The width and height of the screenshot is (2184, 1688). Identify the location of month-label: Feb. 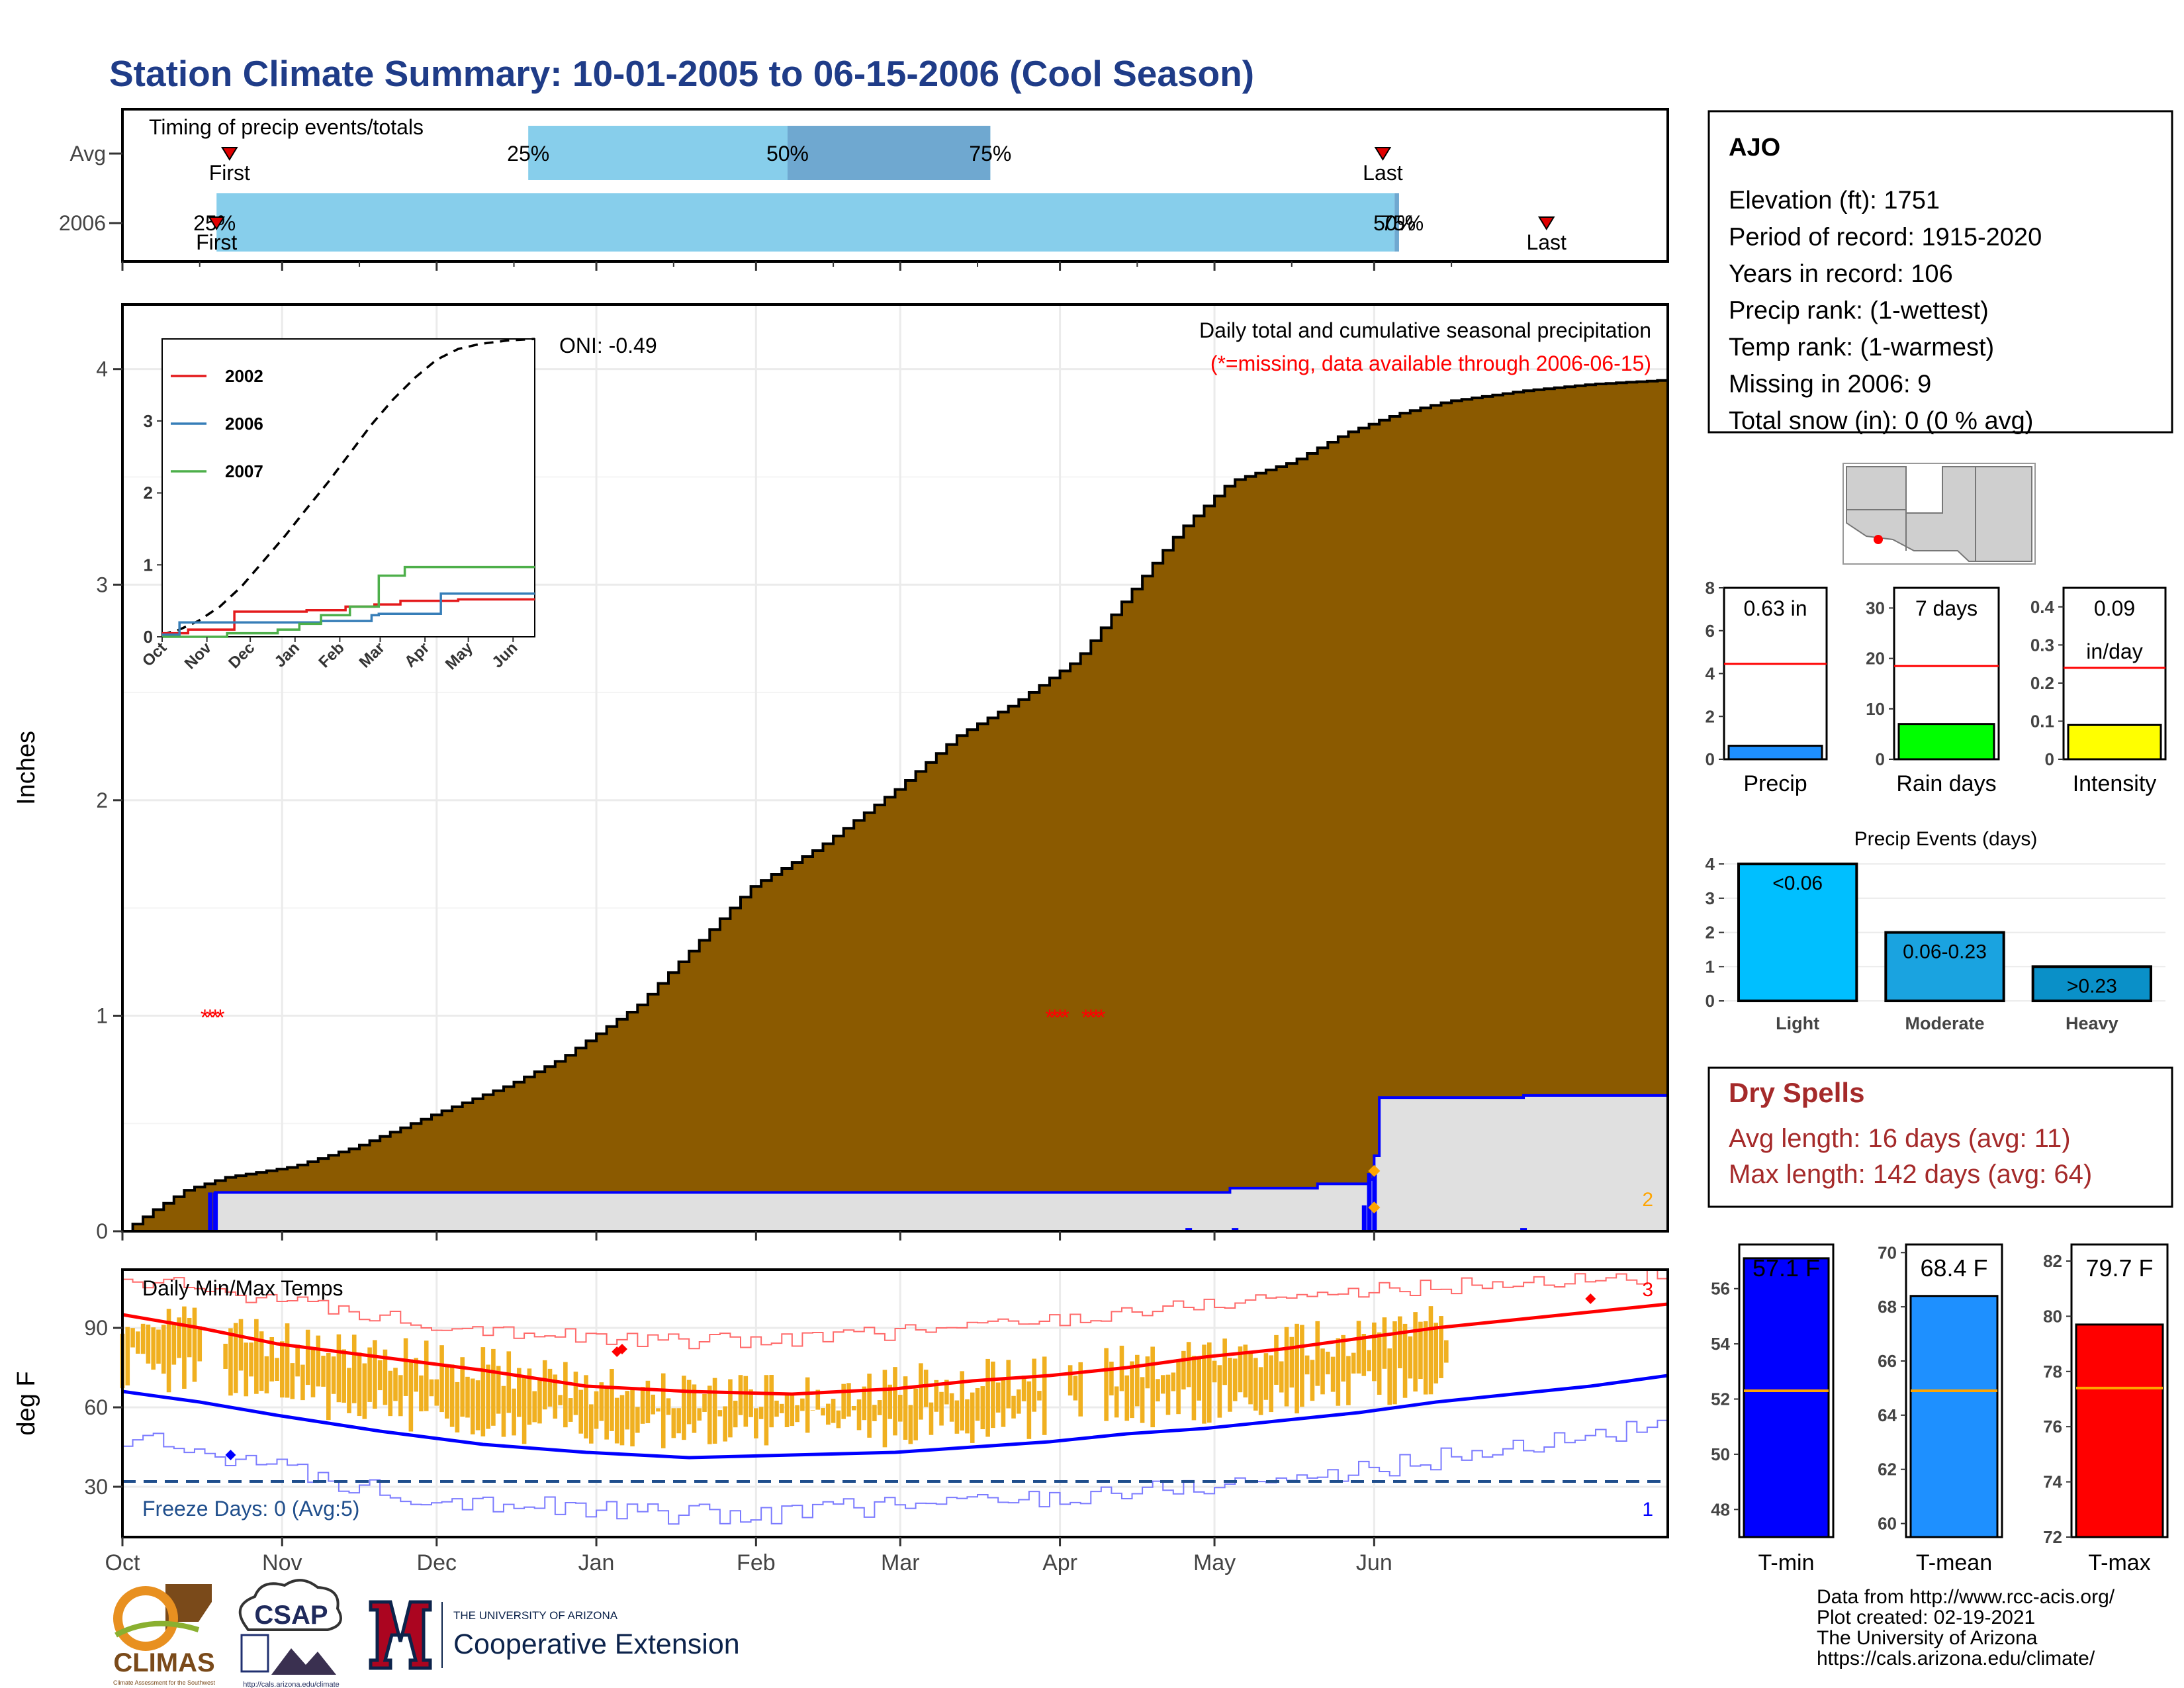
(756, 1562).